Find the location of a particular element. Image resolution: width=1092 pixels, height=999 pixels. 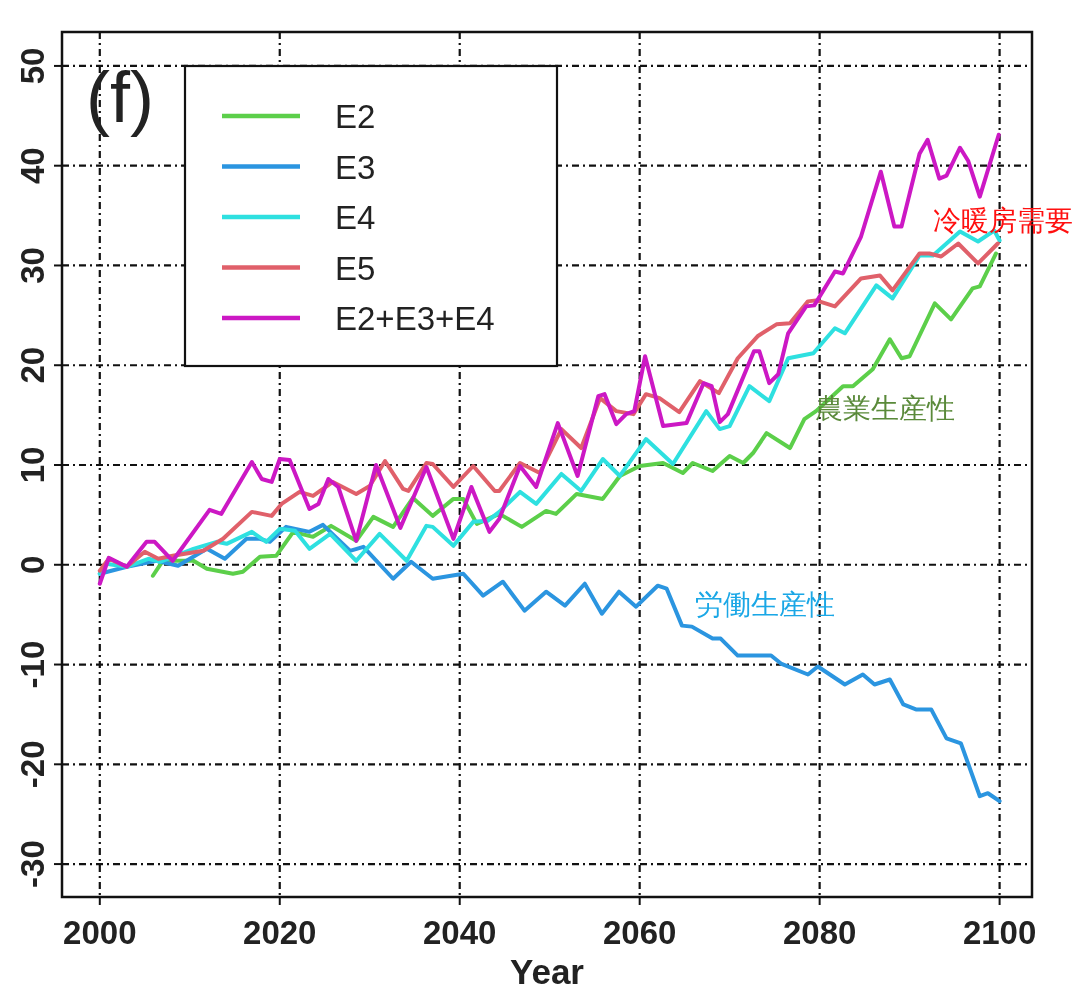

x-tick-label: 2100 is located at coordinates (999, 932).